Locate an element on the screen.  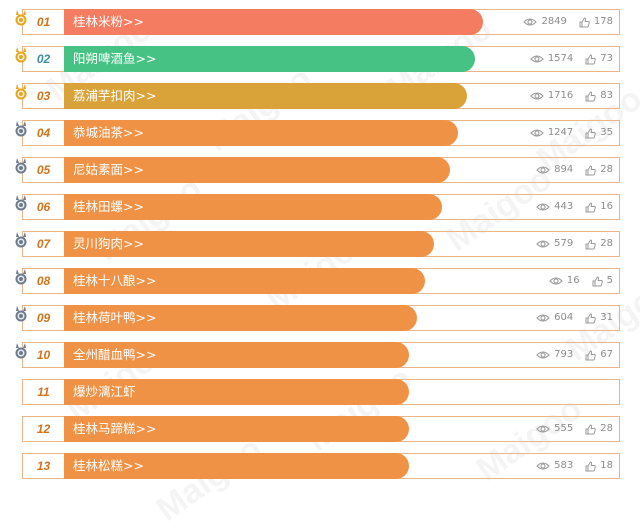
view-count: 2849 is located at coordinates (554, 21).